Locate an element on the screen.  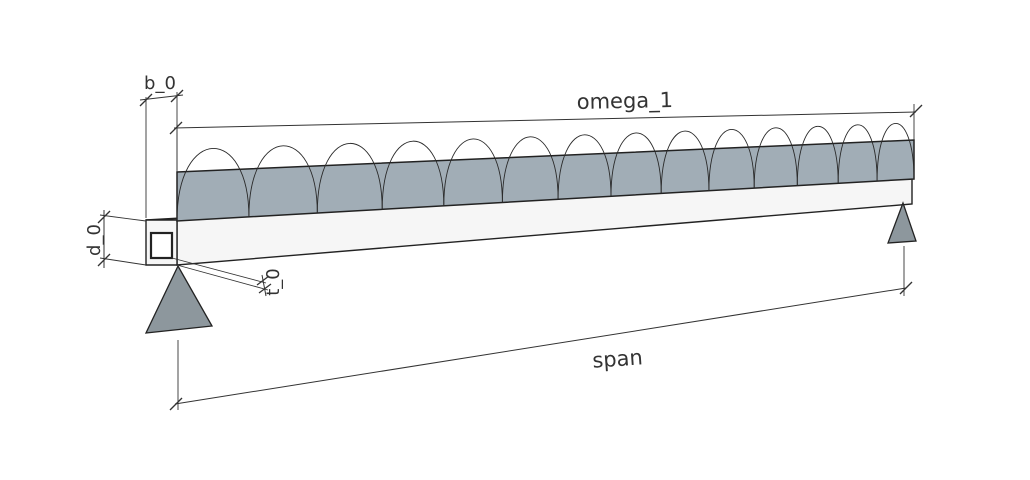
left-support is located at coordinates (179, 299).